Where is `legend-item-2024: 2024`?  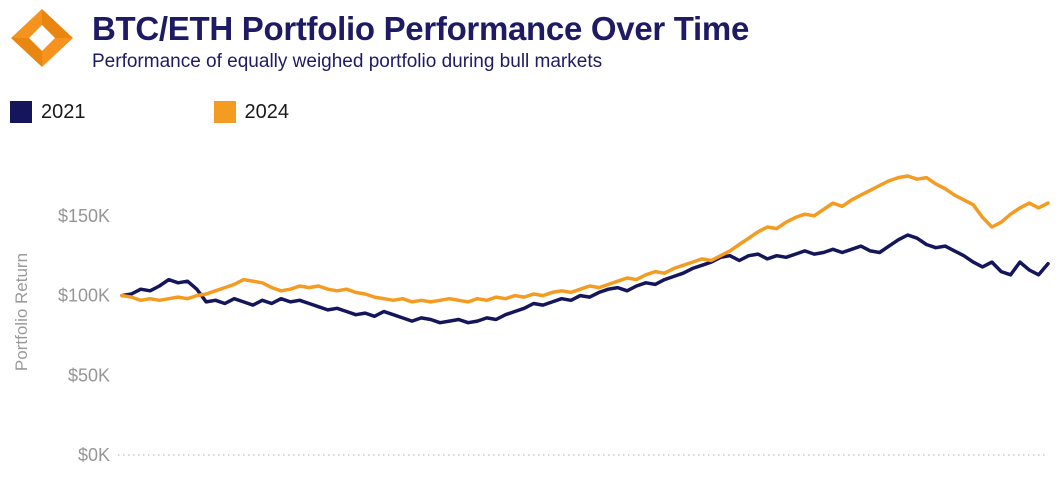
legend-item-2024: 2024 is located at coordinates (251, 112).